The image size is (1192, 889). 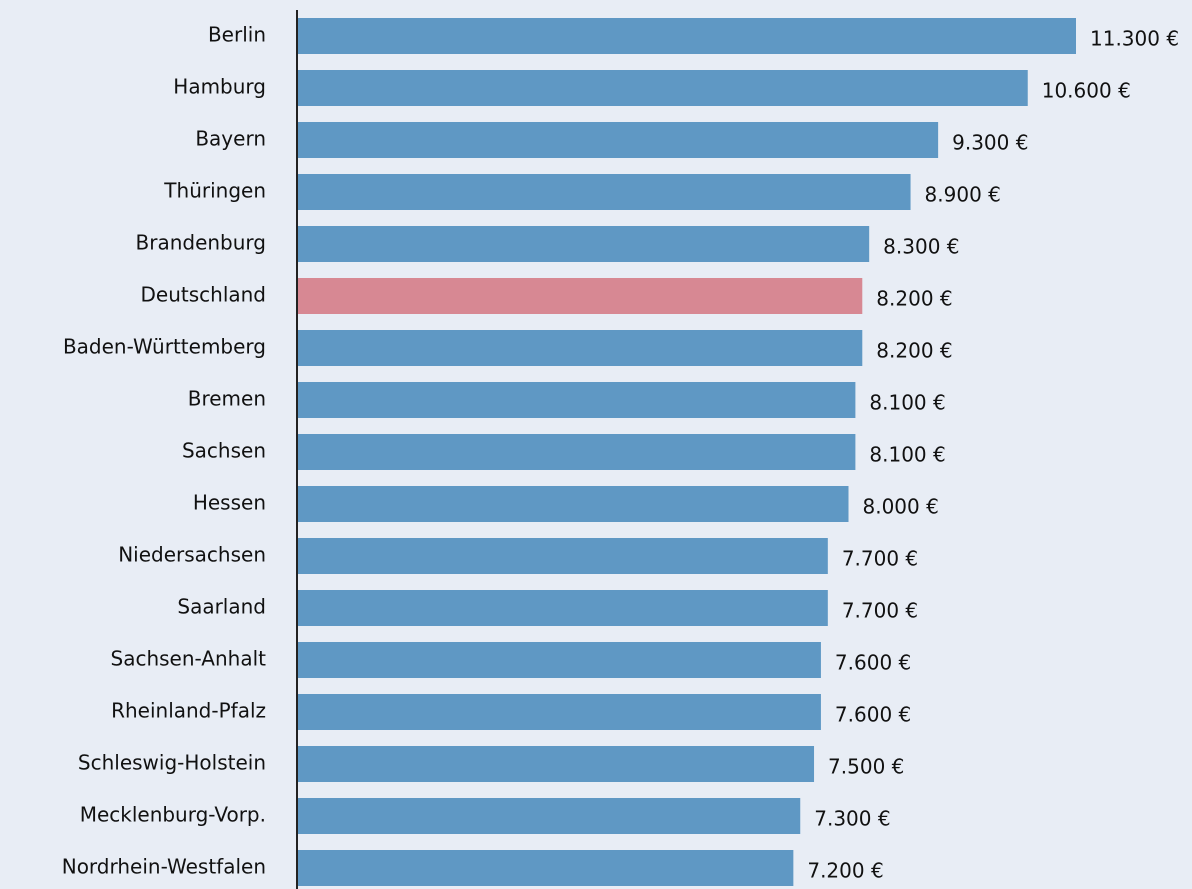 I want to click on category-label: Thüringen, so click(x=214, y=191).